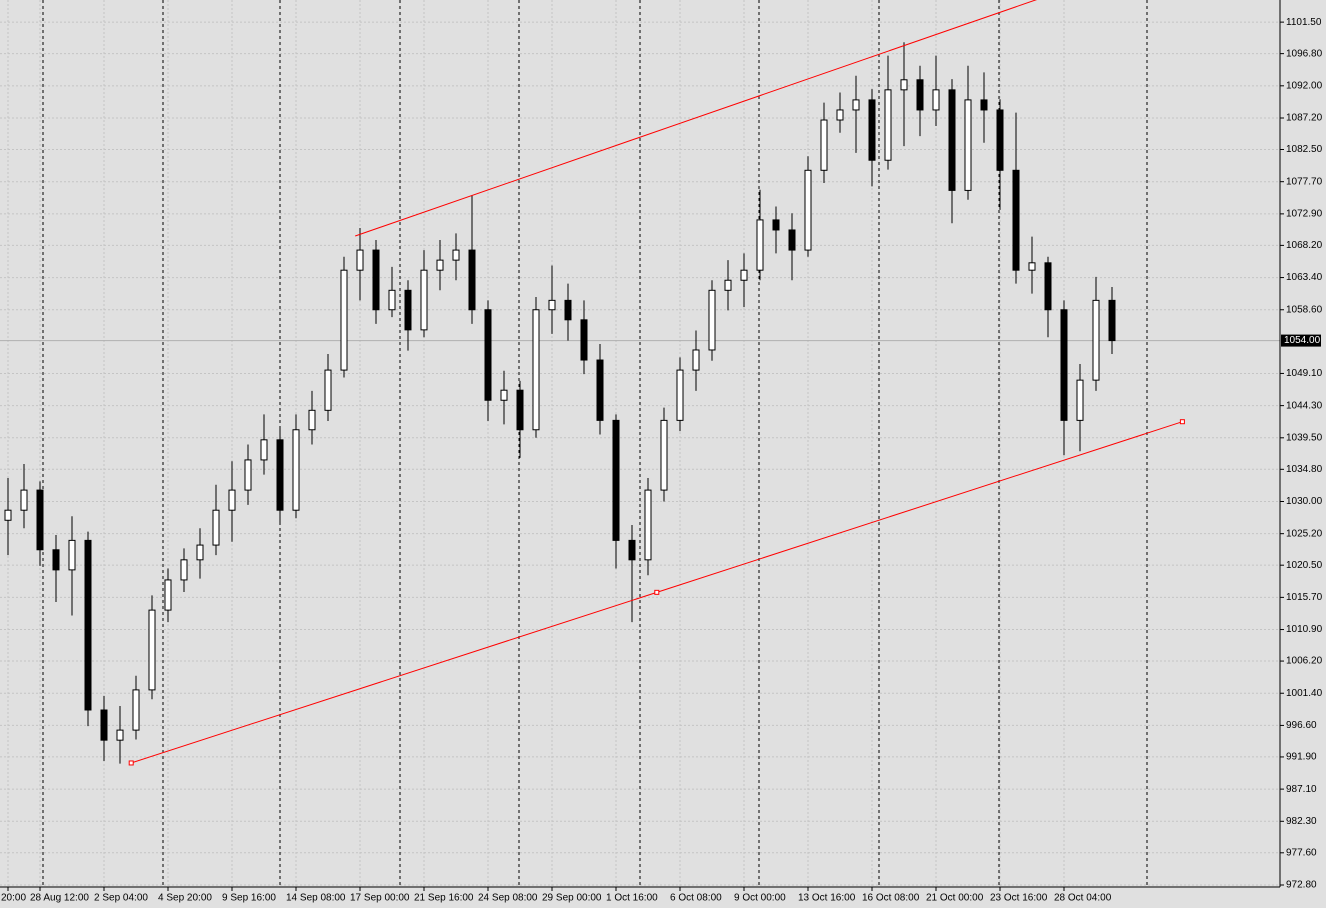  I want to click on y-tick-label: 1082.50, so click(1304, 149).